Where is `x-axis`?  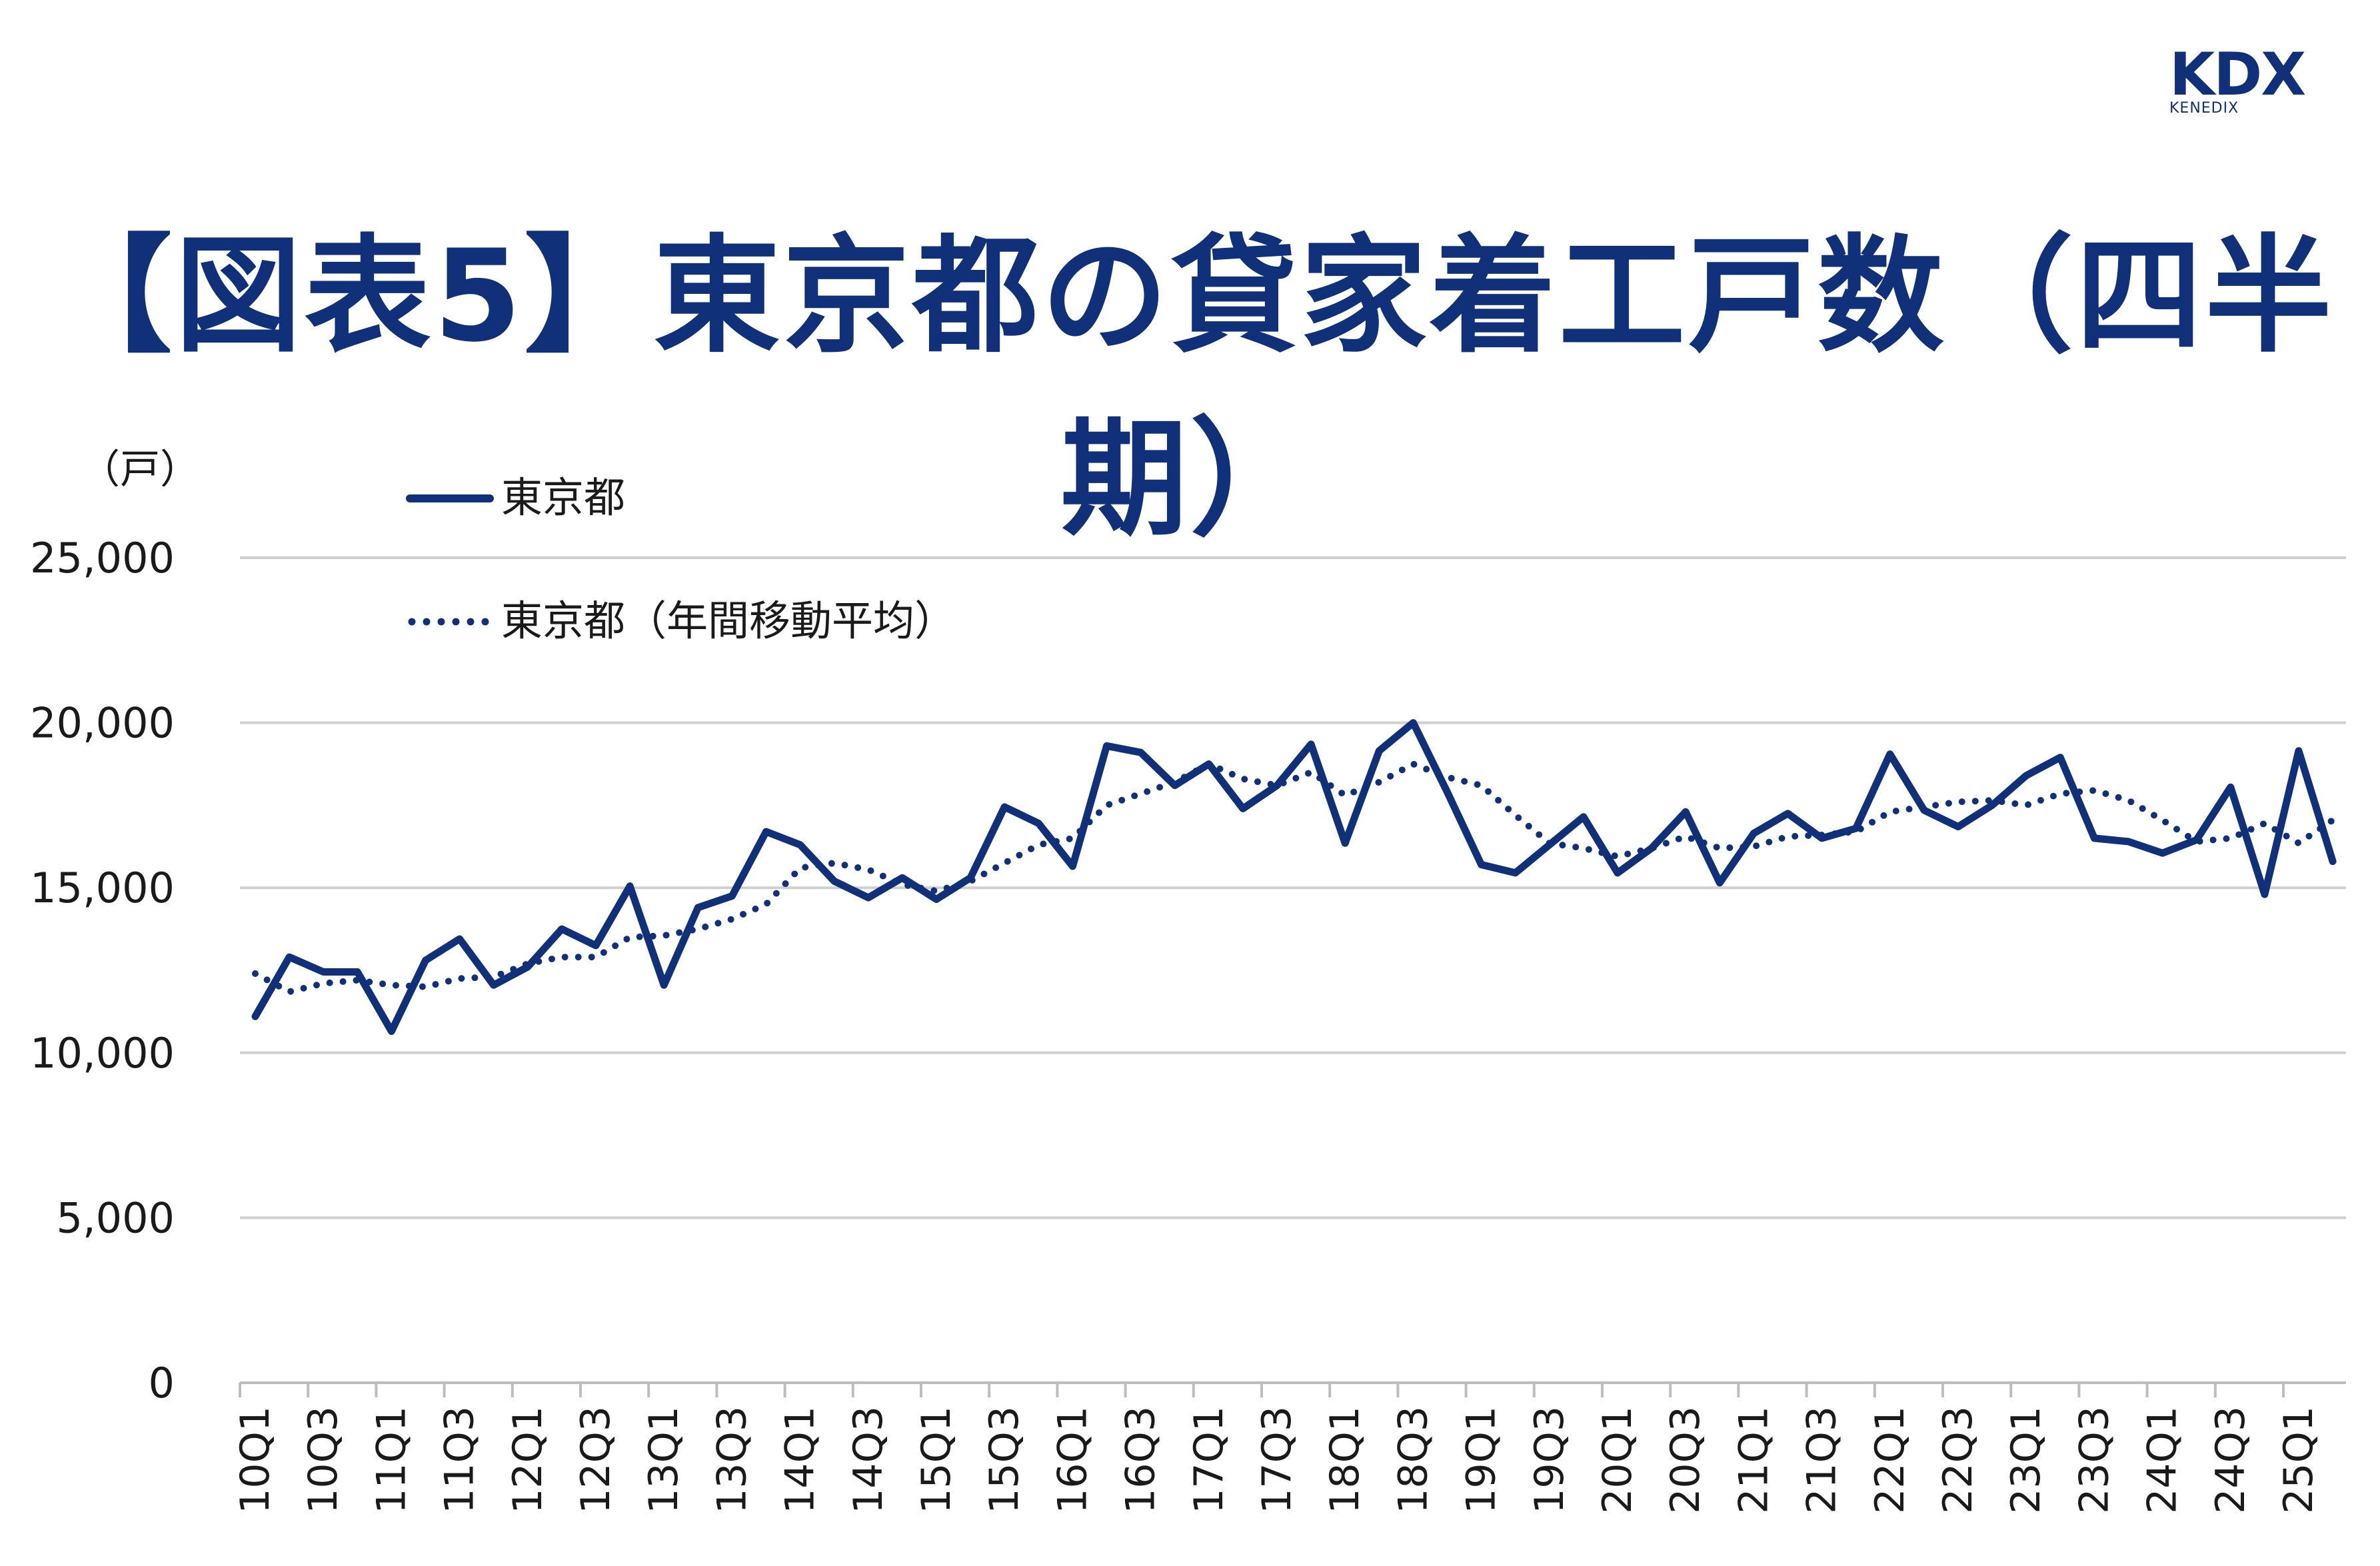 x-axis is located at coordinates (1292, 1389).